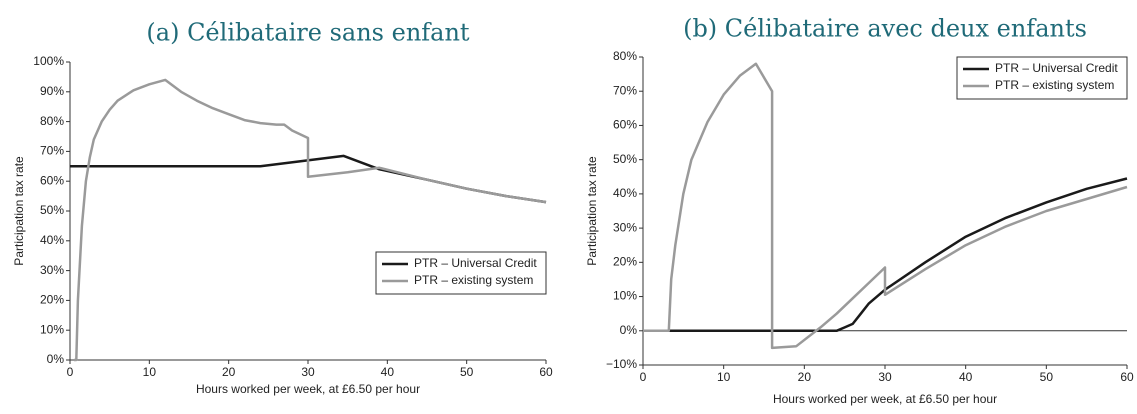  I want to click on y-tick-label: 100%, so click(48, 61).